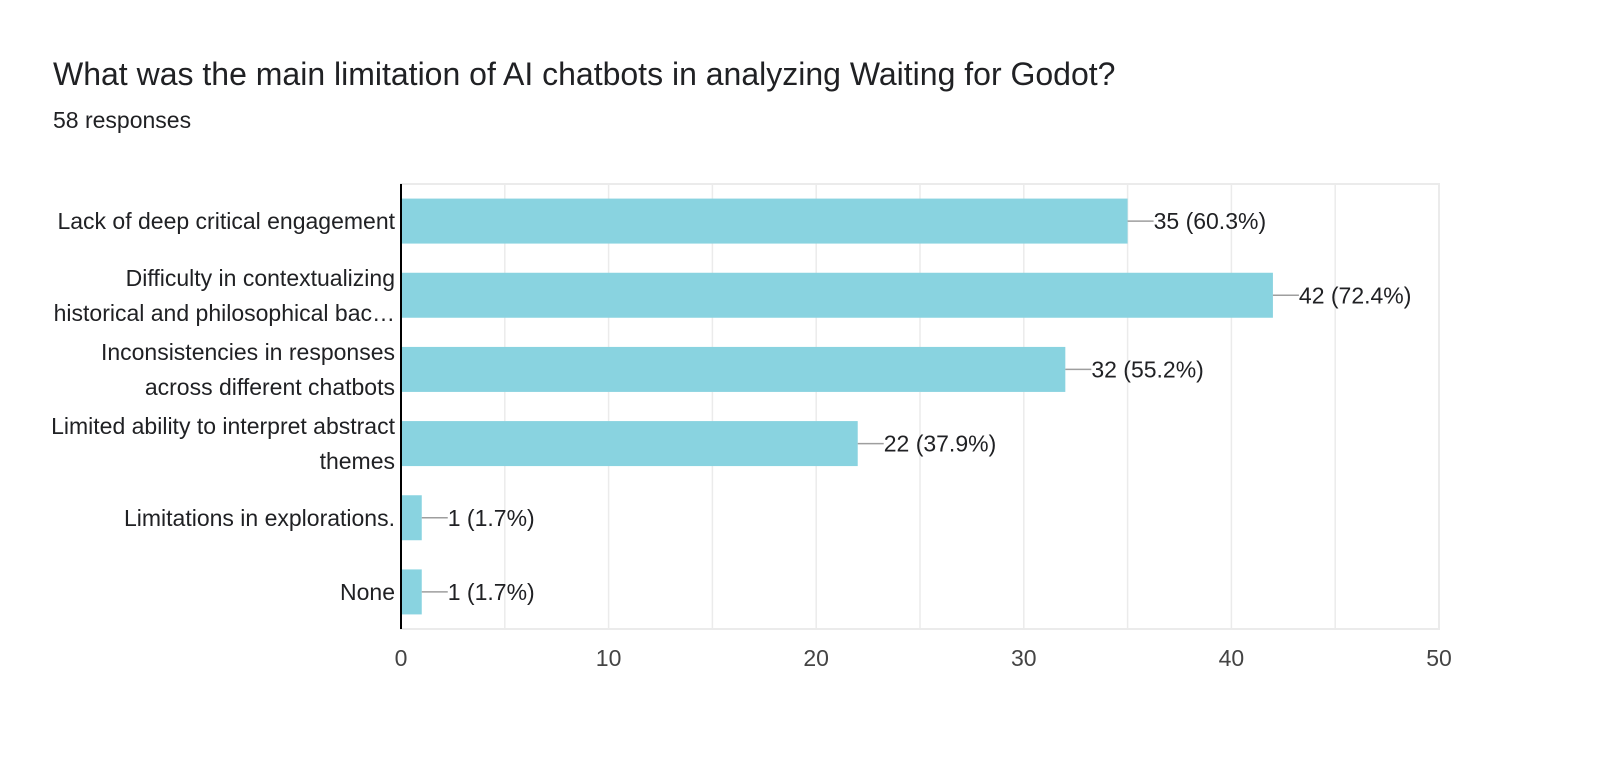 The width and height of the screenshot is (1600, 763). What do you see at coordinates (260, 278) in the screenshot?
I see `category-label: Difficulty in contextualizing` at bounding box center [260, 278].